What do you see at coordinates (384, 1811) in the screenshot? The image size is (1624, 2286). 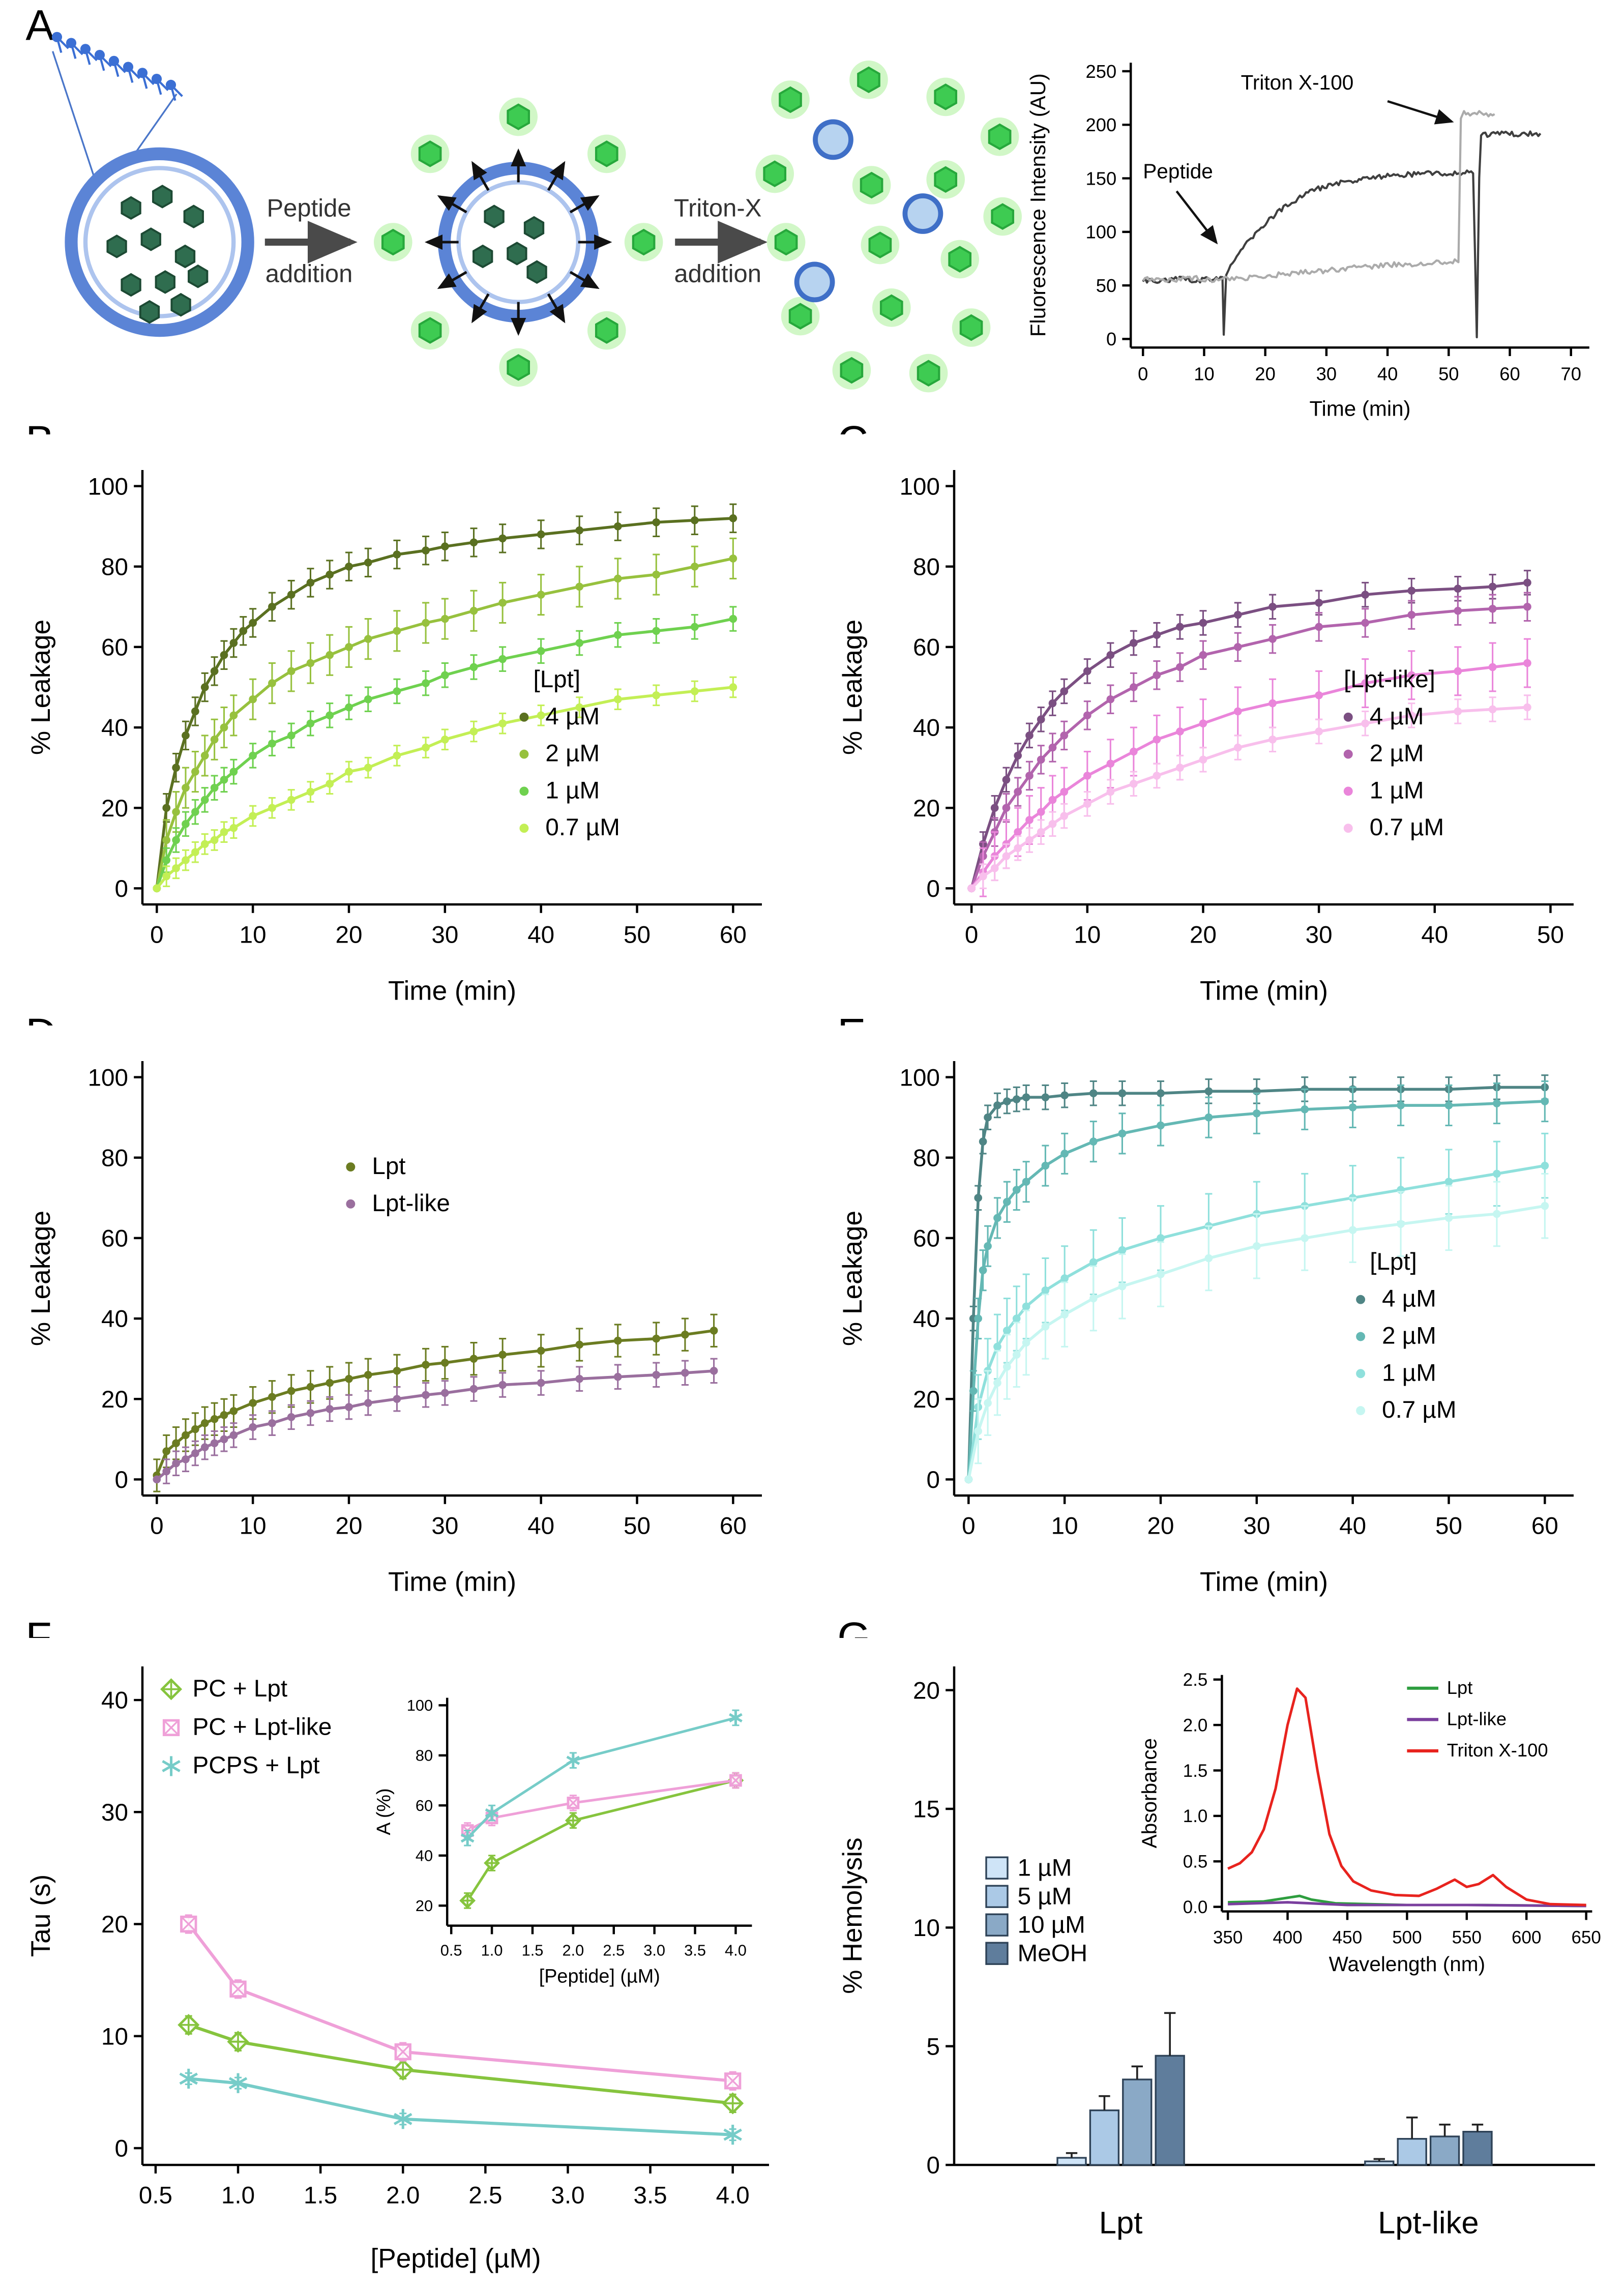 I see `svg-text: A (%)` at bounding box center [384, 1811].